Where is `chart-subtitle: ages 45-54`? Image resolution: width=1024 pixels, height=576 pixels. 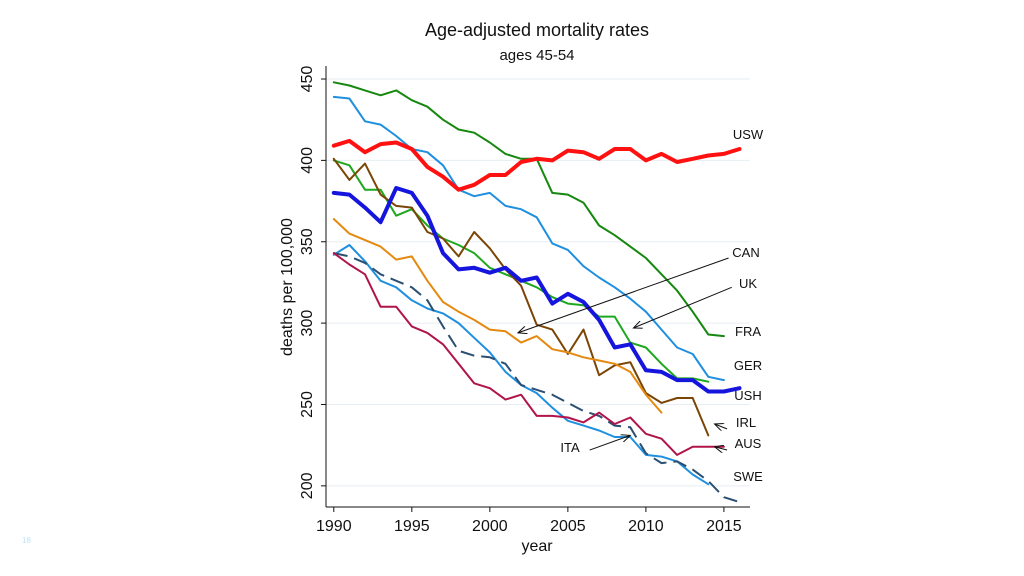
chart-subtitle: ages 45-54 is located at coordinates (536, 55).